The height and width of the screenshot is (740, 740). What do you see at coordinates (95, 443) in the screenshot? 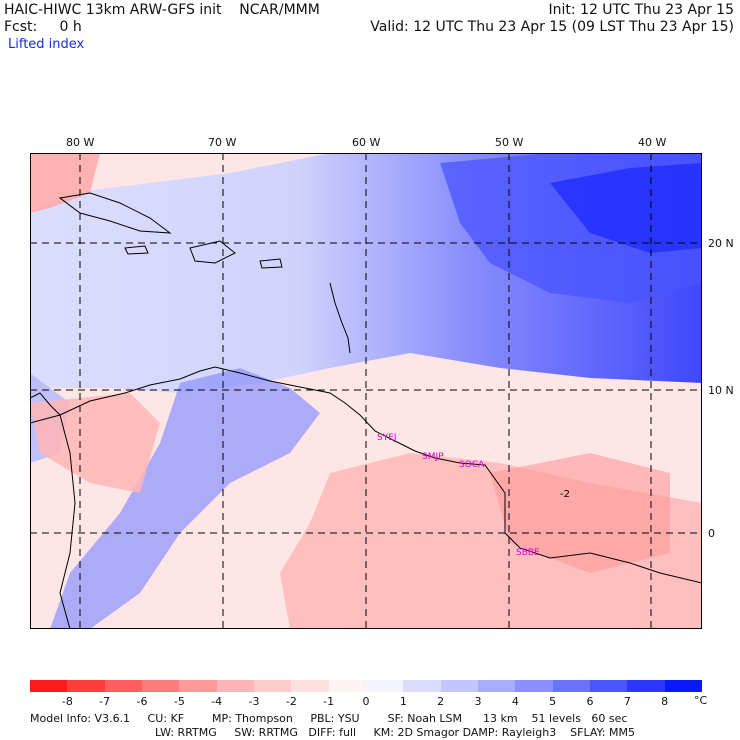
I see `red-region-colombia` at bounding box center [95, 443].